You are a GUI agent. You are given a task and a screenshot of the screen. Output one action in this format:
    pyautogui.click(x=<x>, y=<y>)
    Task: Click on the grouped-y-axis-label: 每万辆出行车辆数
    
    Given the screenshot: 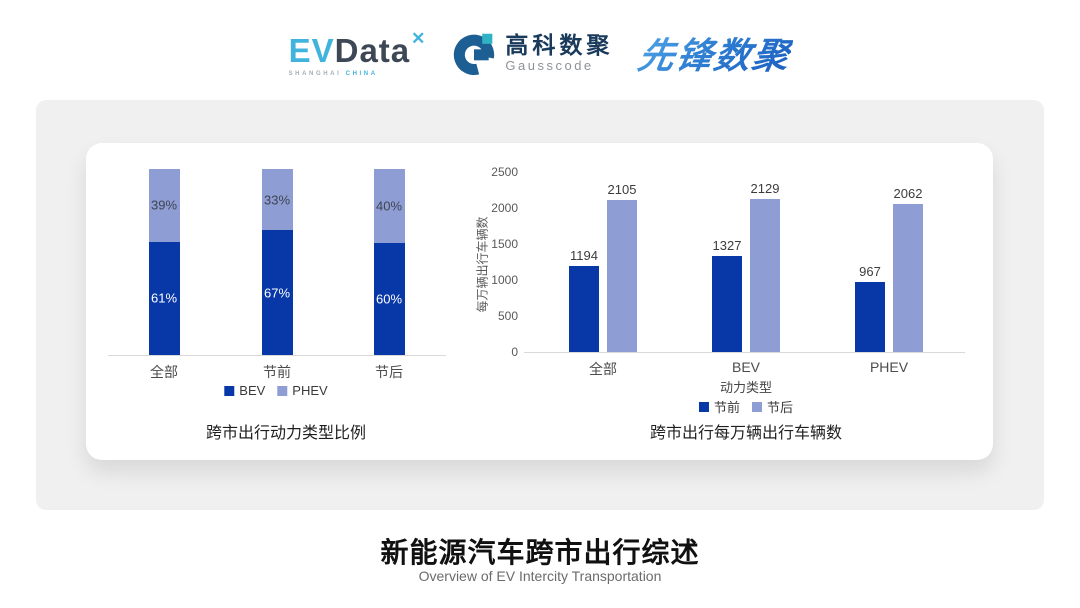 What is the action you would take?
    pyautogui.click(x=482, y=264)
    